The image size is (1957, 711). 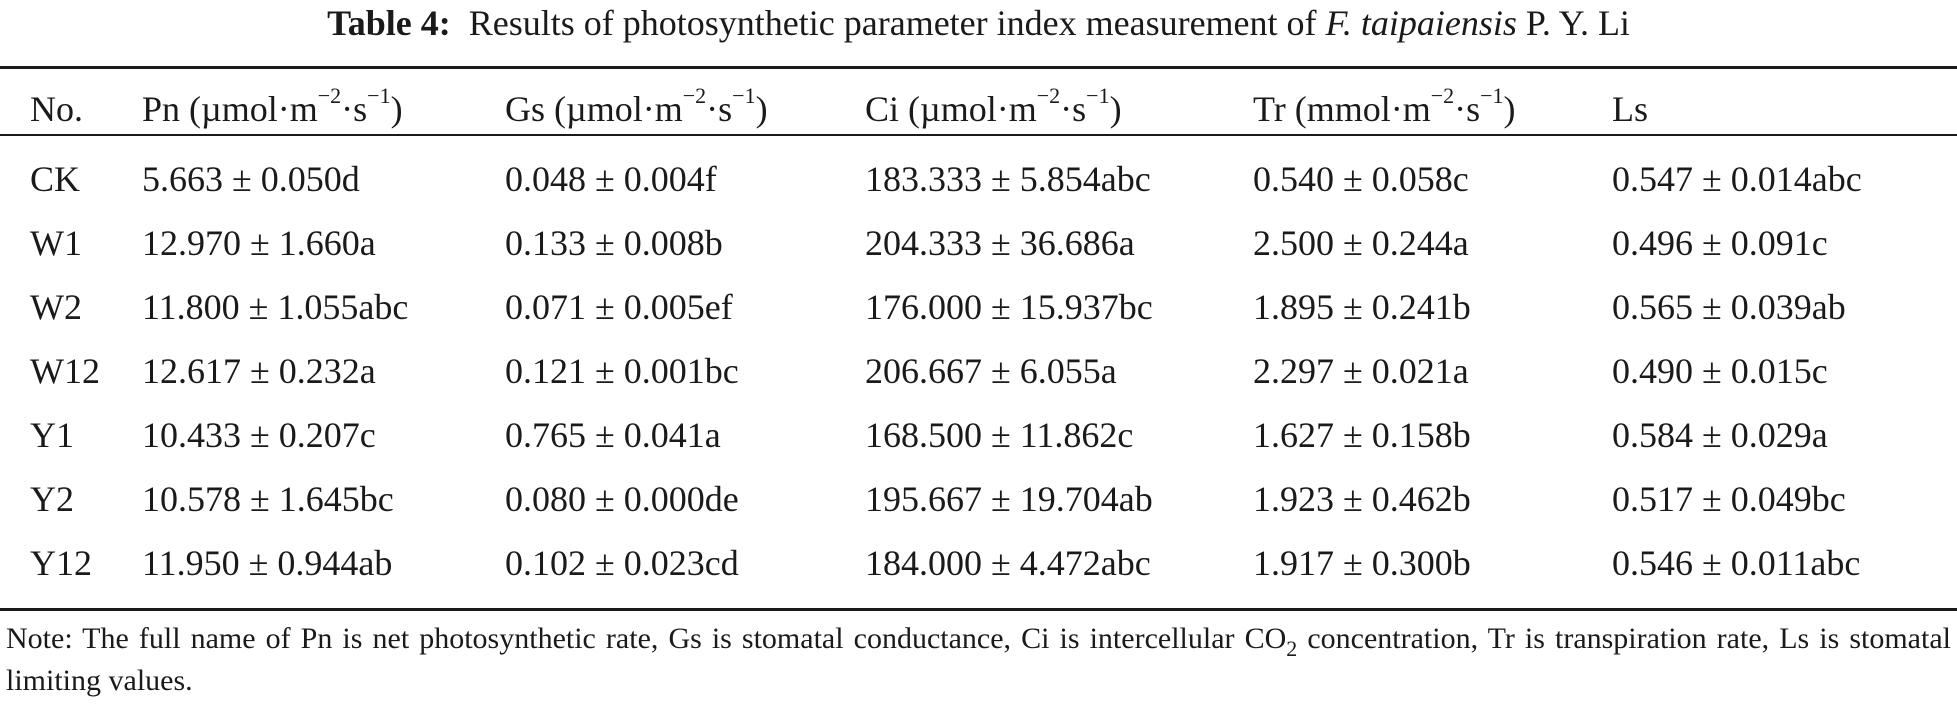 What do you see at coordinates (636, 106) in the screenshot?
I see `header-gs: Gs (µmol·m−2·s−1)` at bounding box center [636, 106].